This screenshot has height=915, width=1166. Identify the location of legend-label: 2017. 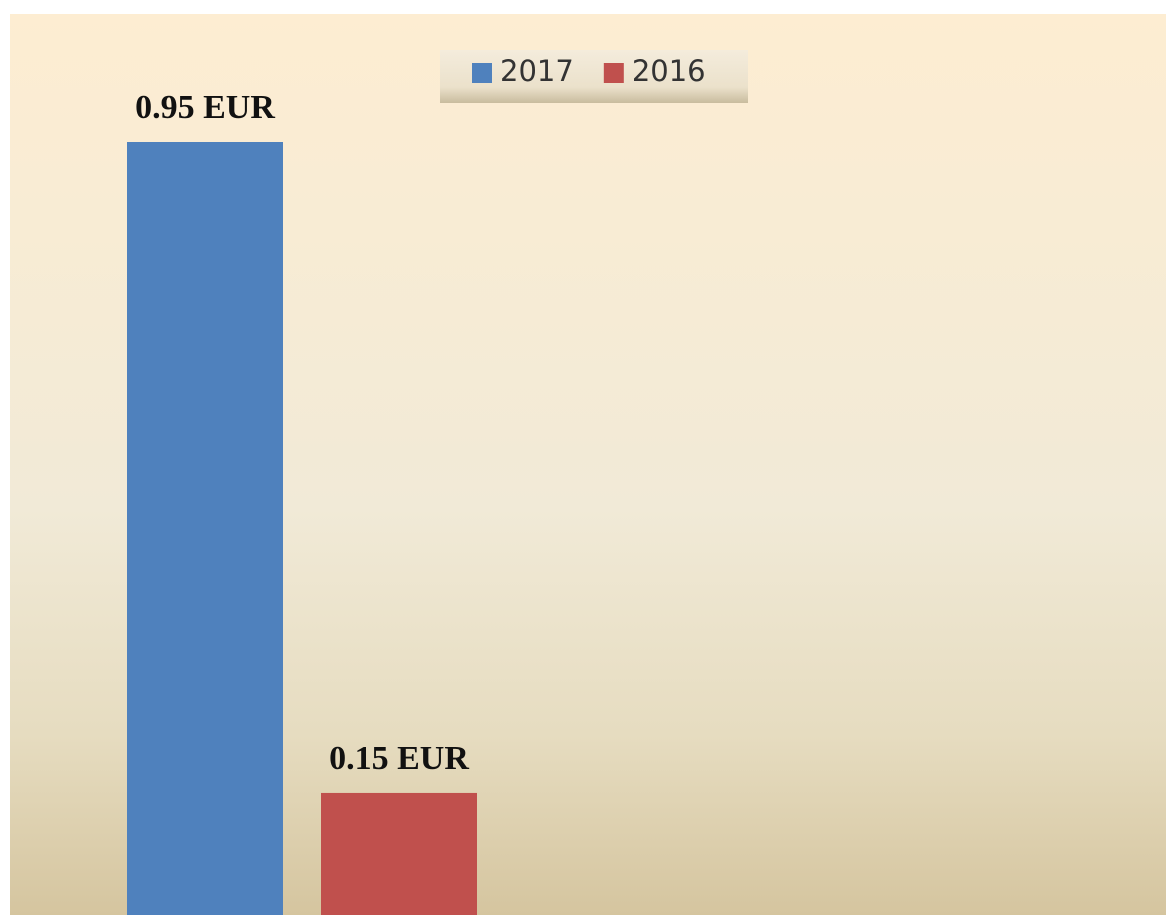
(537, 71).